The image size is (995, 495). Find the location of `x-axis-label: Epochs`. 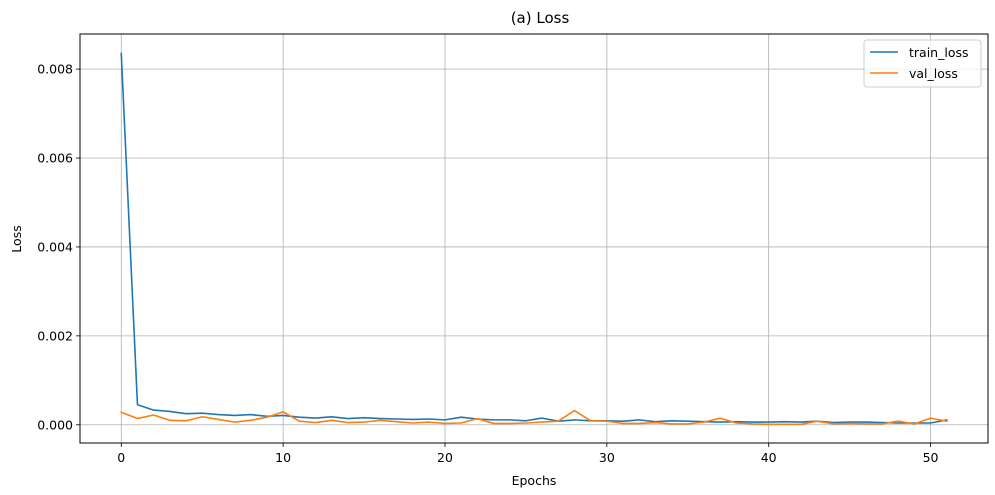

x-axis-label: Epochs is located at coordinates (534, 480).